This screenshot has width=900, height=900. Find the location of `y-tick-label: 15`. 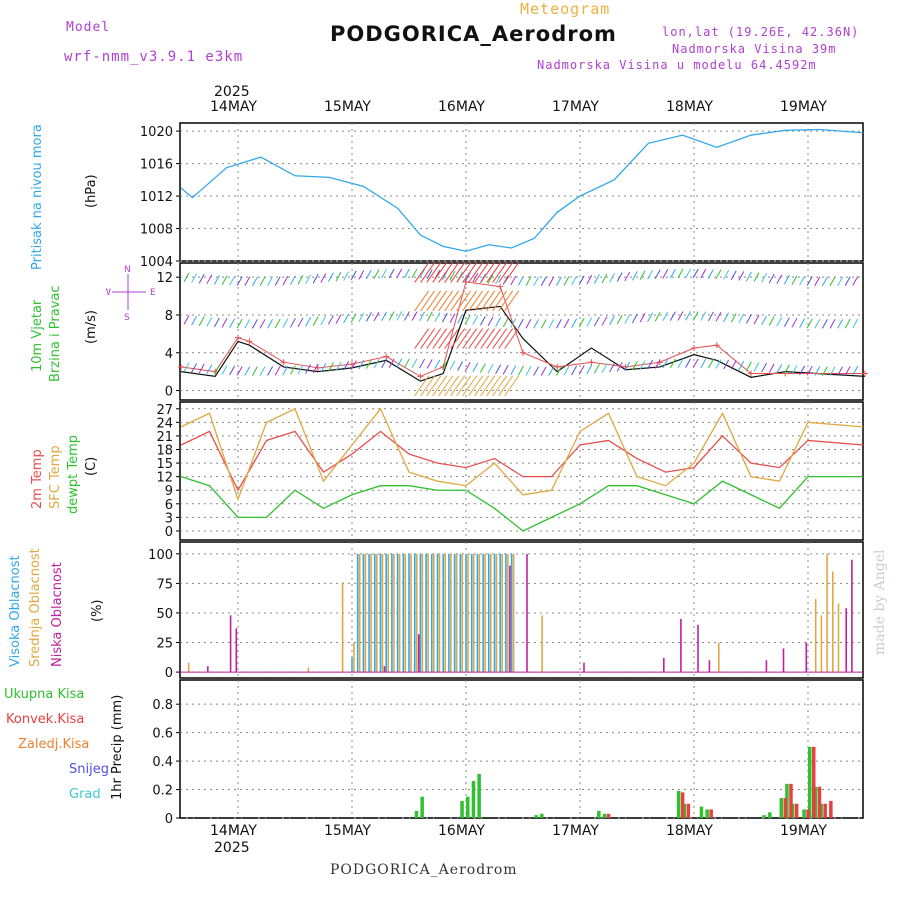

y-tick-label: 15 is located at coordinates (164, 464).